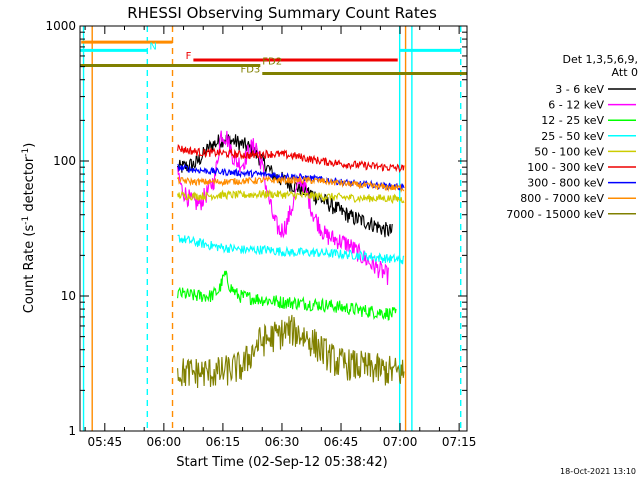 Image resolution: width=640 pixels, height=480 pixels. What do you see at coordinates (68, 296) in the screenshot?
I see `y-tick-label: 10` at bounding box center [68, 296].